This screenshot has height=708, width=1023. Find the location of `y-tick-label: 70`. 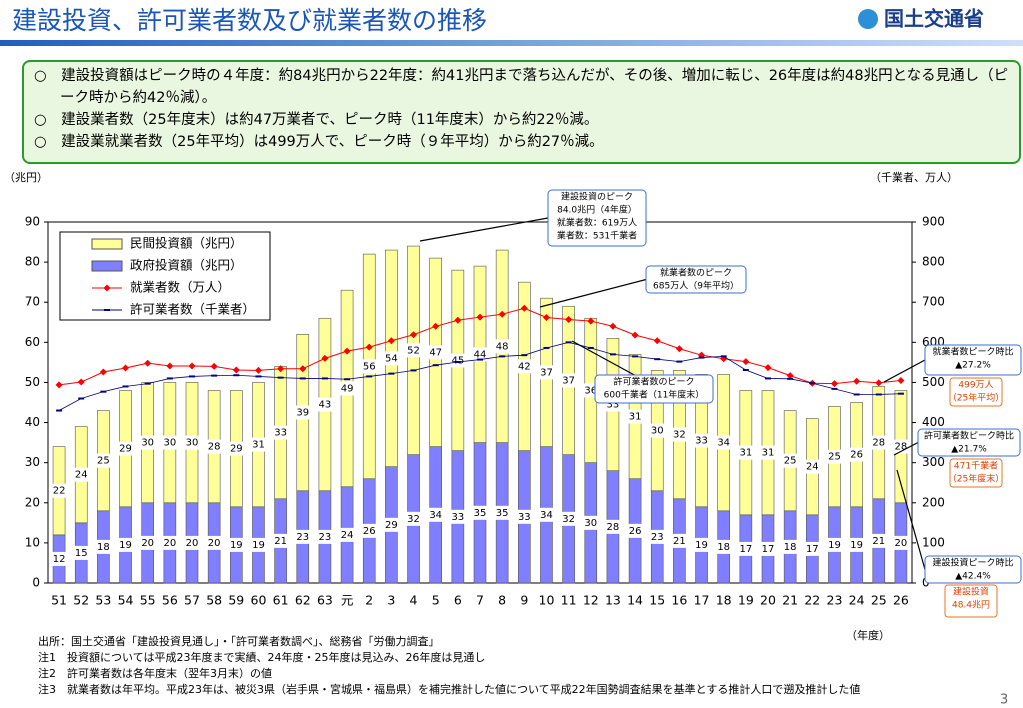

y-tick-label: 70 is located at coordinates (32, 302).